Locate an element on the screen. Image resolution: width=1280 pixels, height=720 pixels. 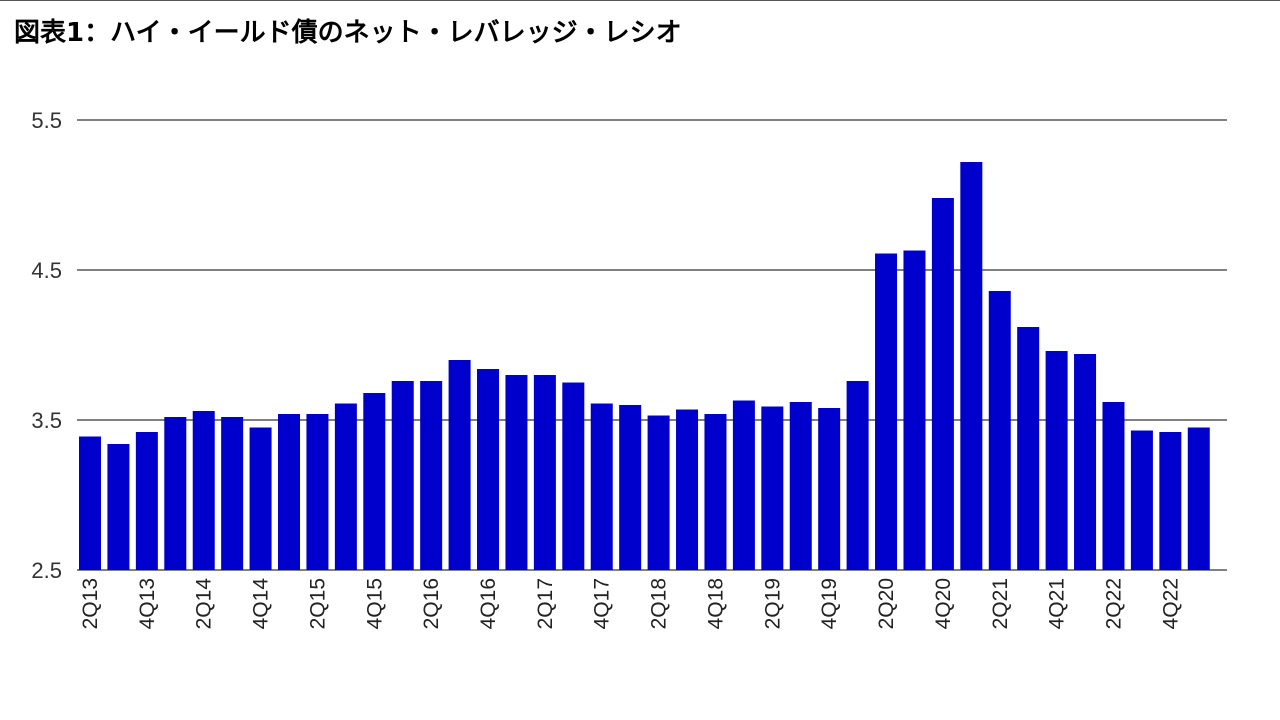
x-tick-label: 4Q13 is located at coordinates (147, 603).